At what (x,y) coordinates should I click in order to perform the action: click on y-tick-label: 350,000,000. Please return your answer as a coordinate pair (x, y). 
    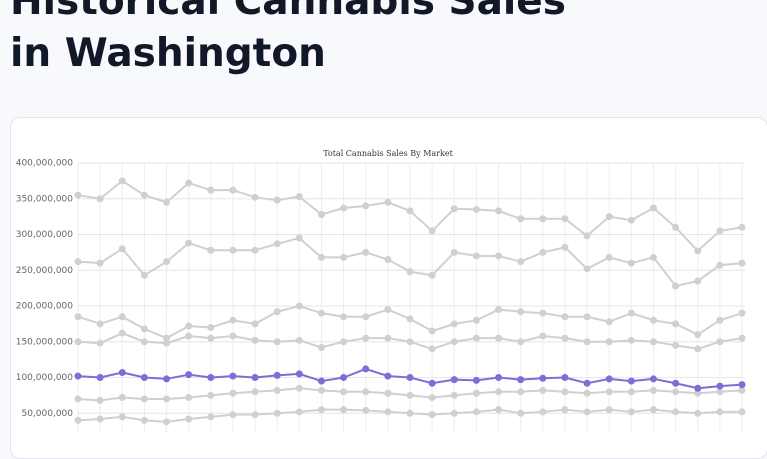
    Looking at the image, I should click on (45, 199).